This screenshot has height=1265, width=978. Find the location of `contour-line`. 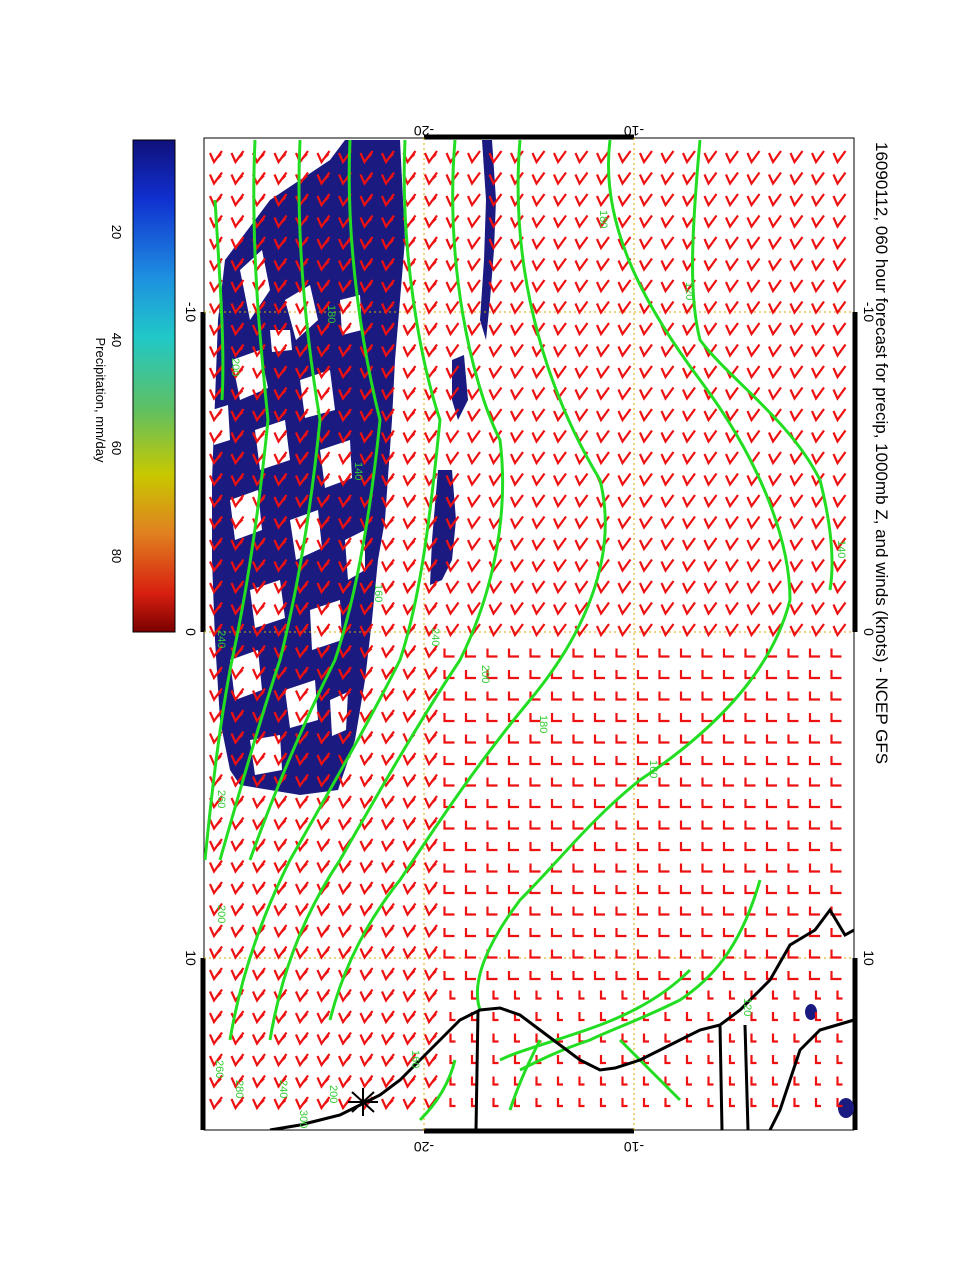

contour-line is located at coordinates (525, 1075).